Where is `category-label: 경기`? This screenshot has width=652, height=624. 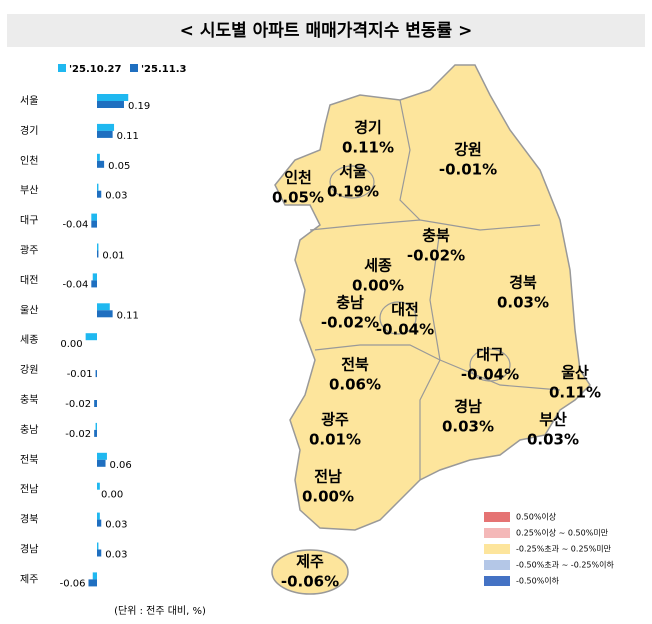 category-label: 경기 is located at coordinates (29, 130).